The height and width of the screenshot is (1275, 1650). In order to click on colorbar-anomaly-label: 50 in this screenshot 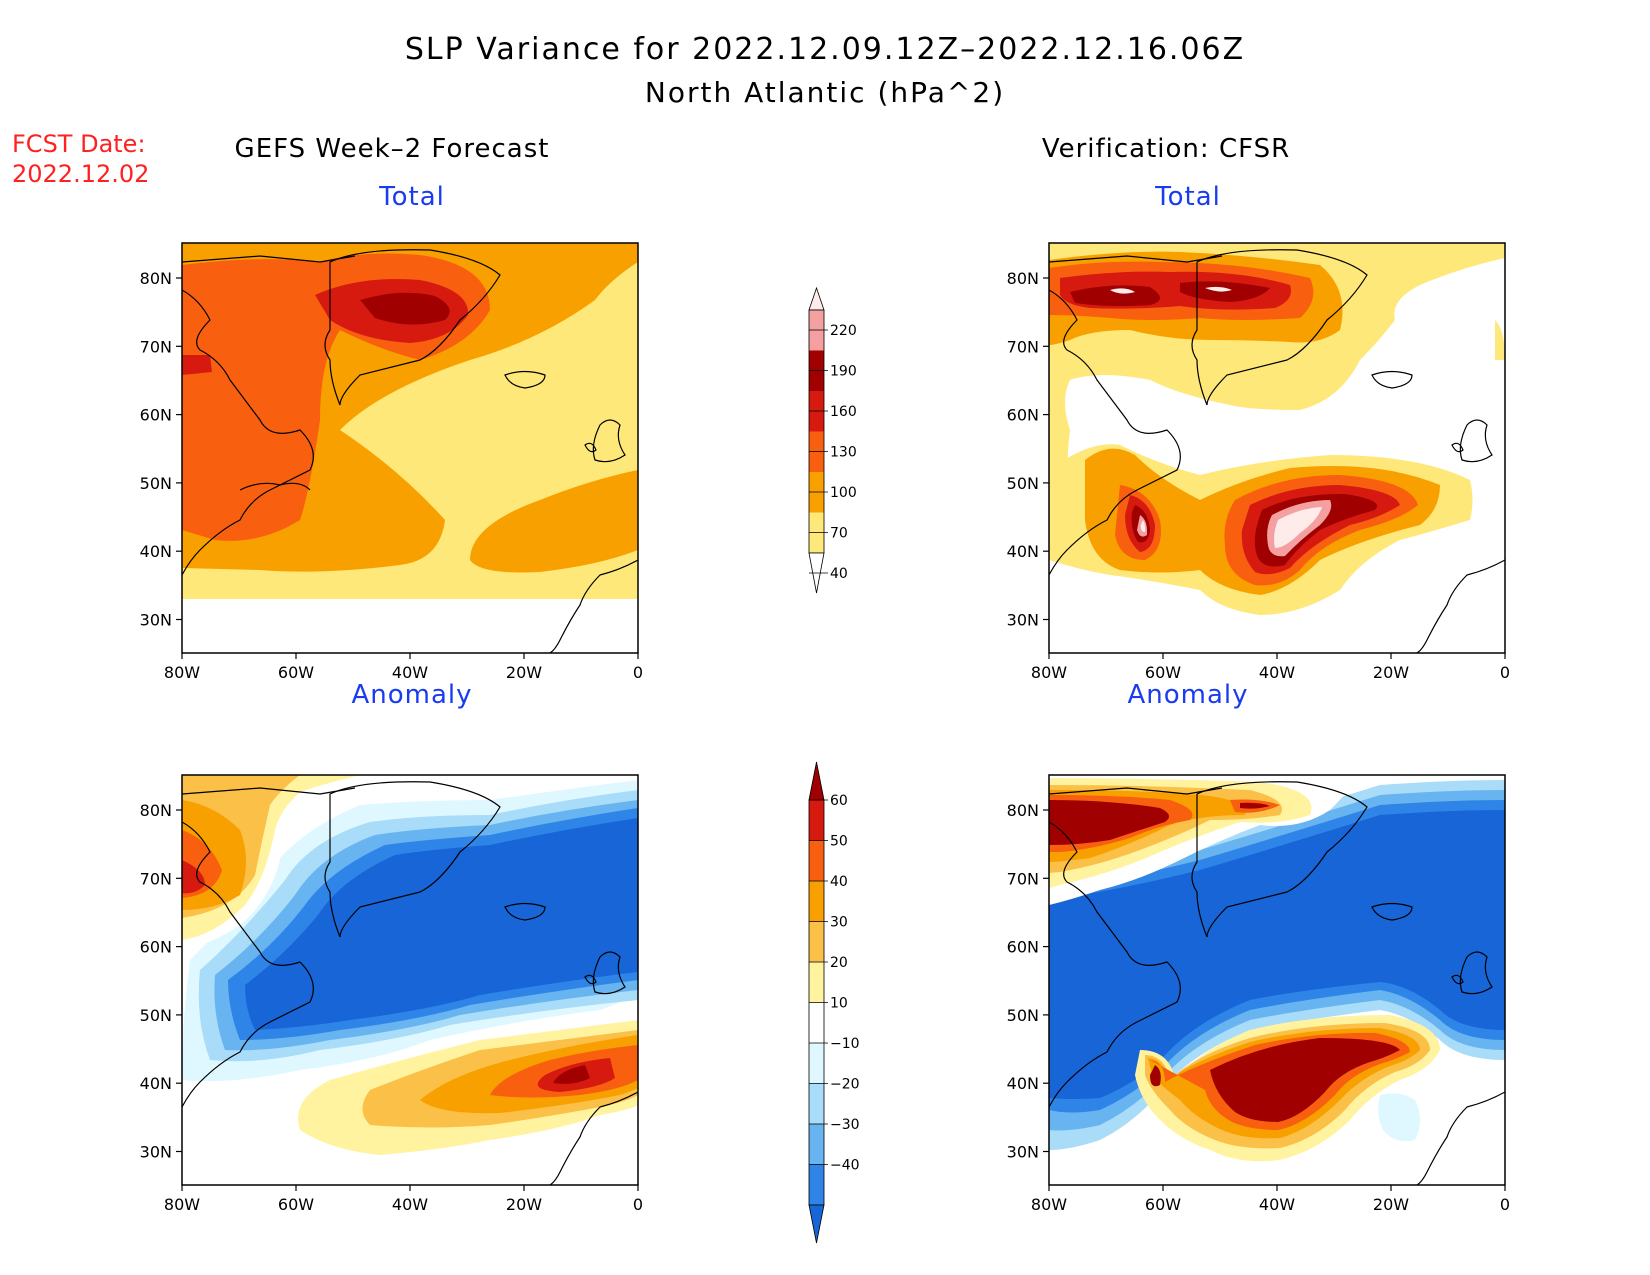, I will do `click(839, 842)`.